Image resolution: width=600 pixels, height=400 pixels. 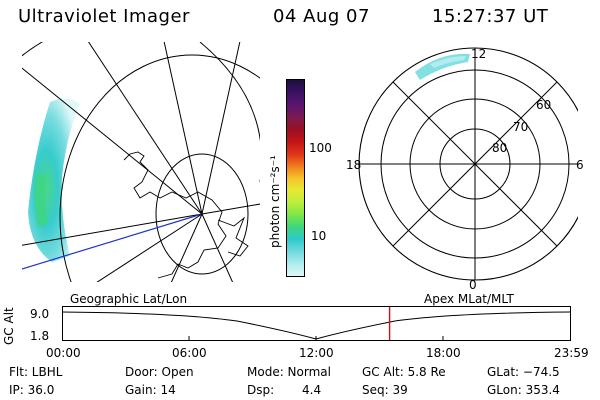 I want to click on filter-status: Flt: LBHL, so click(x=36, y=372).